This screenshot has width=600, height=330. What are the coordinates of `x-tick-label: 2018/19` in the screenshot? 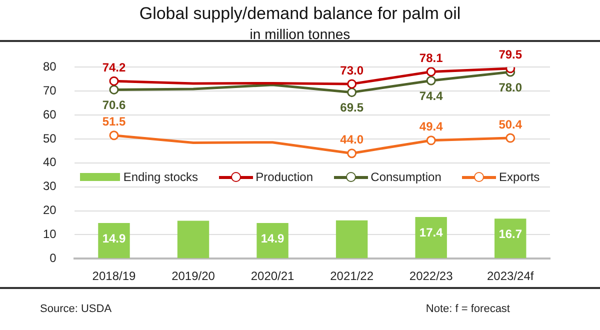 It's located at (114, 276).